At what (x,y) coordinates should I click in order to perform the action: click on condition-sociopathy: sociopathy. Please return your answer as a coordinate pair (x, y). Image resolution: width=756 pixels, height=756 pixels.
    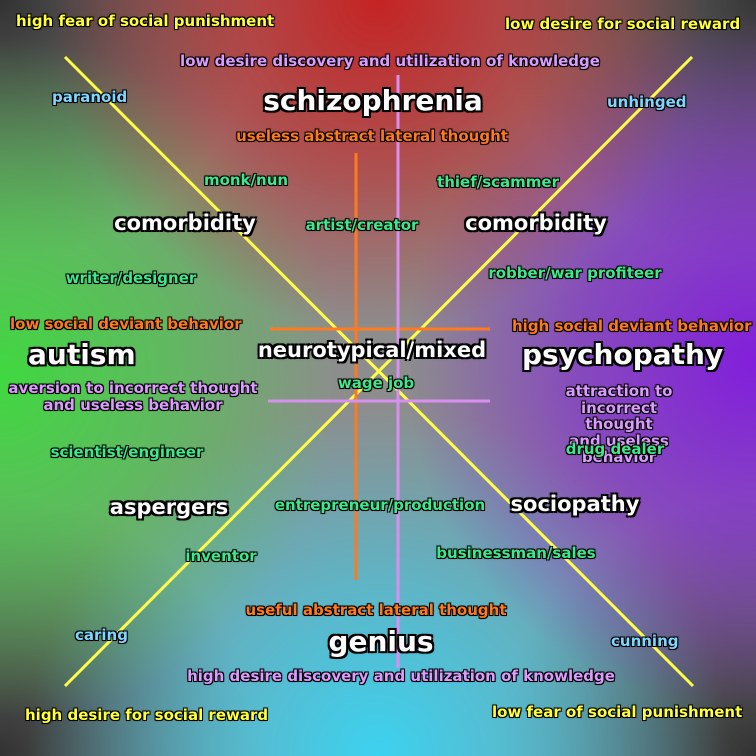
    Looking at the image, I should click on (575, 504).